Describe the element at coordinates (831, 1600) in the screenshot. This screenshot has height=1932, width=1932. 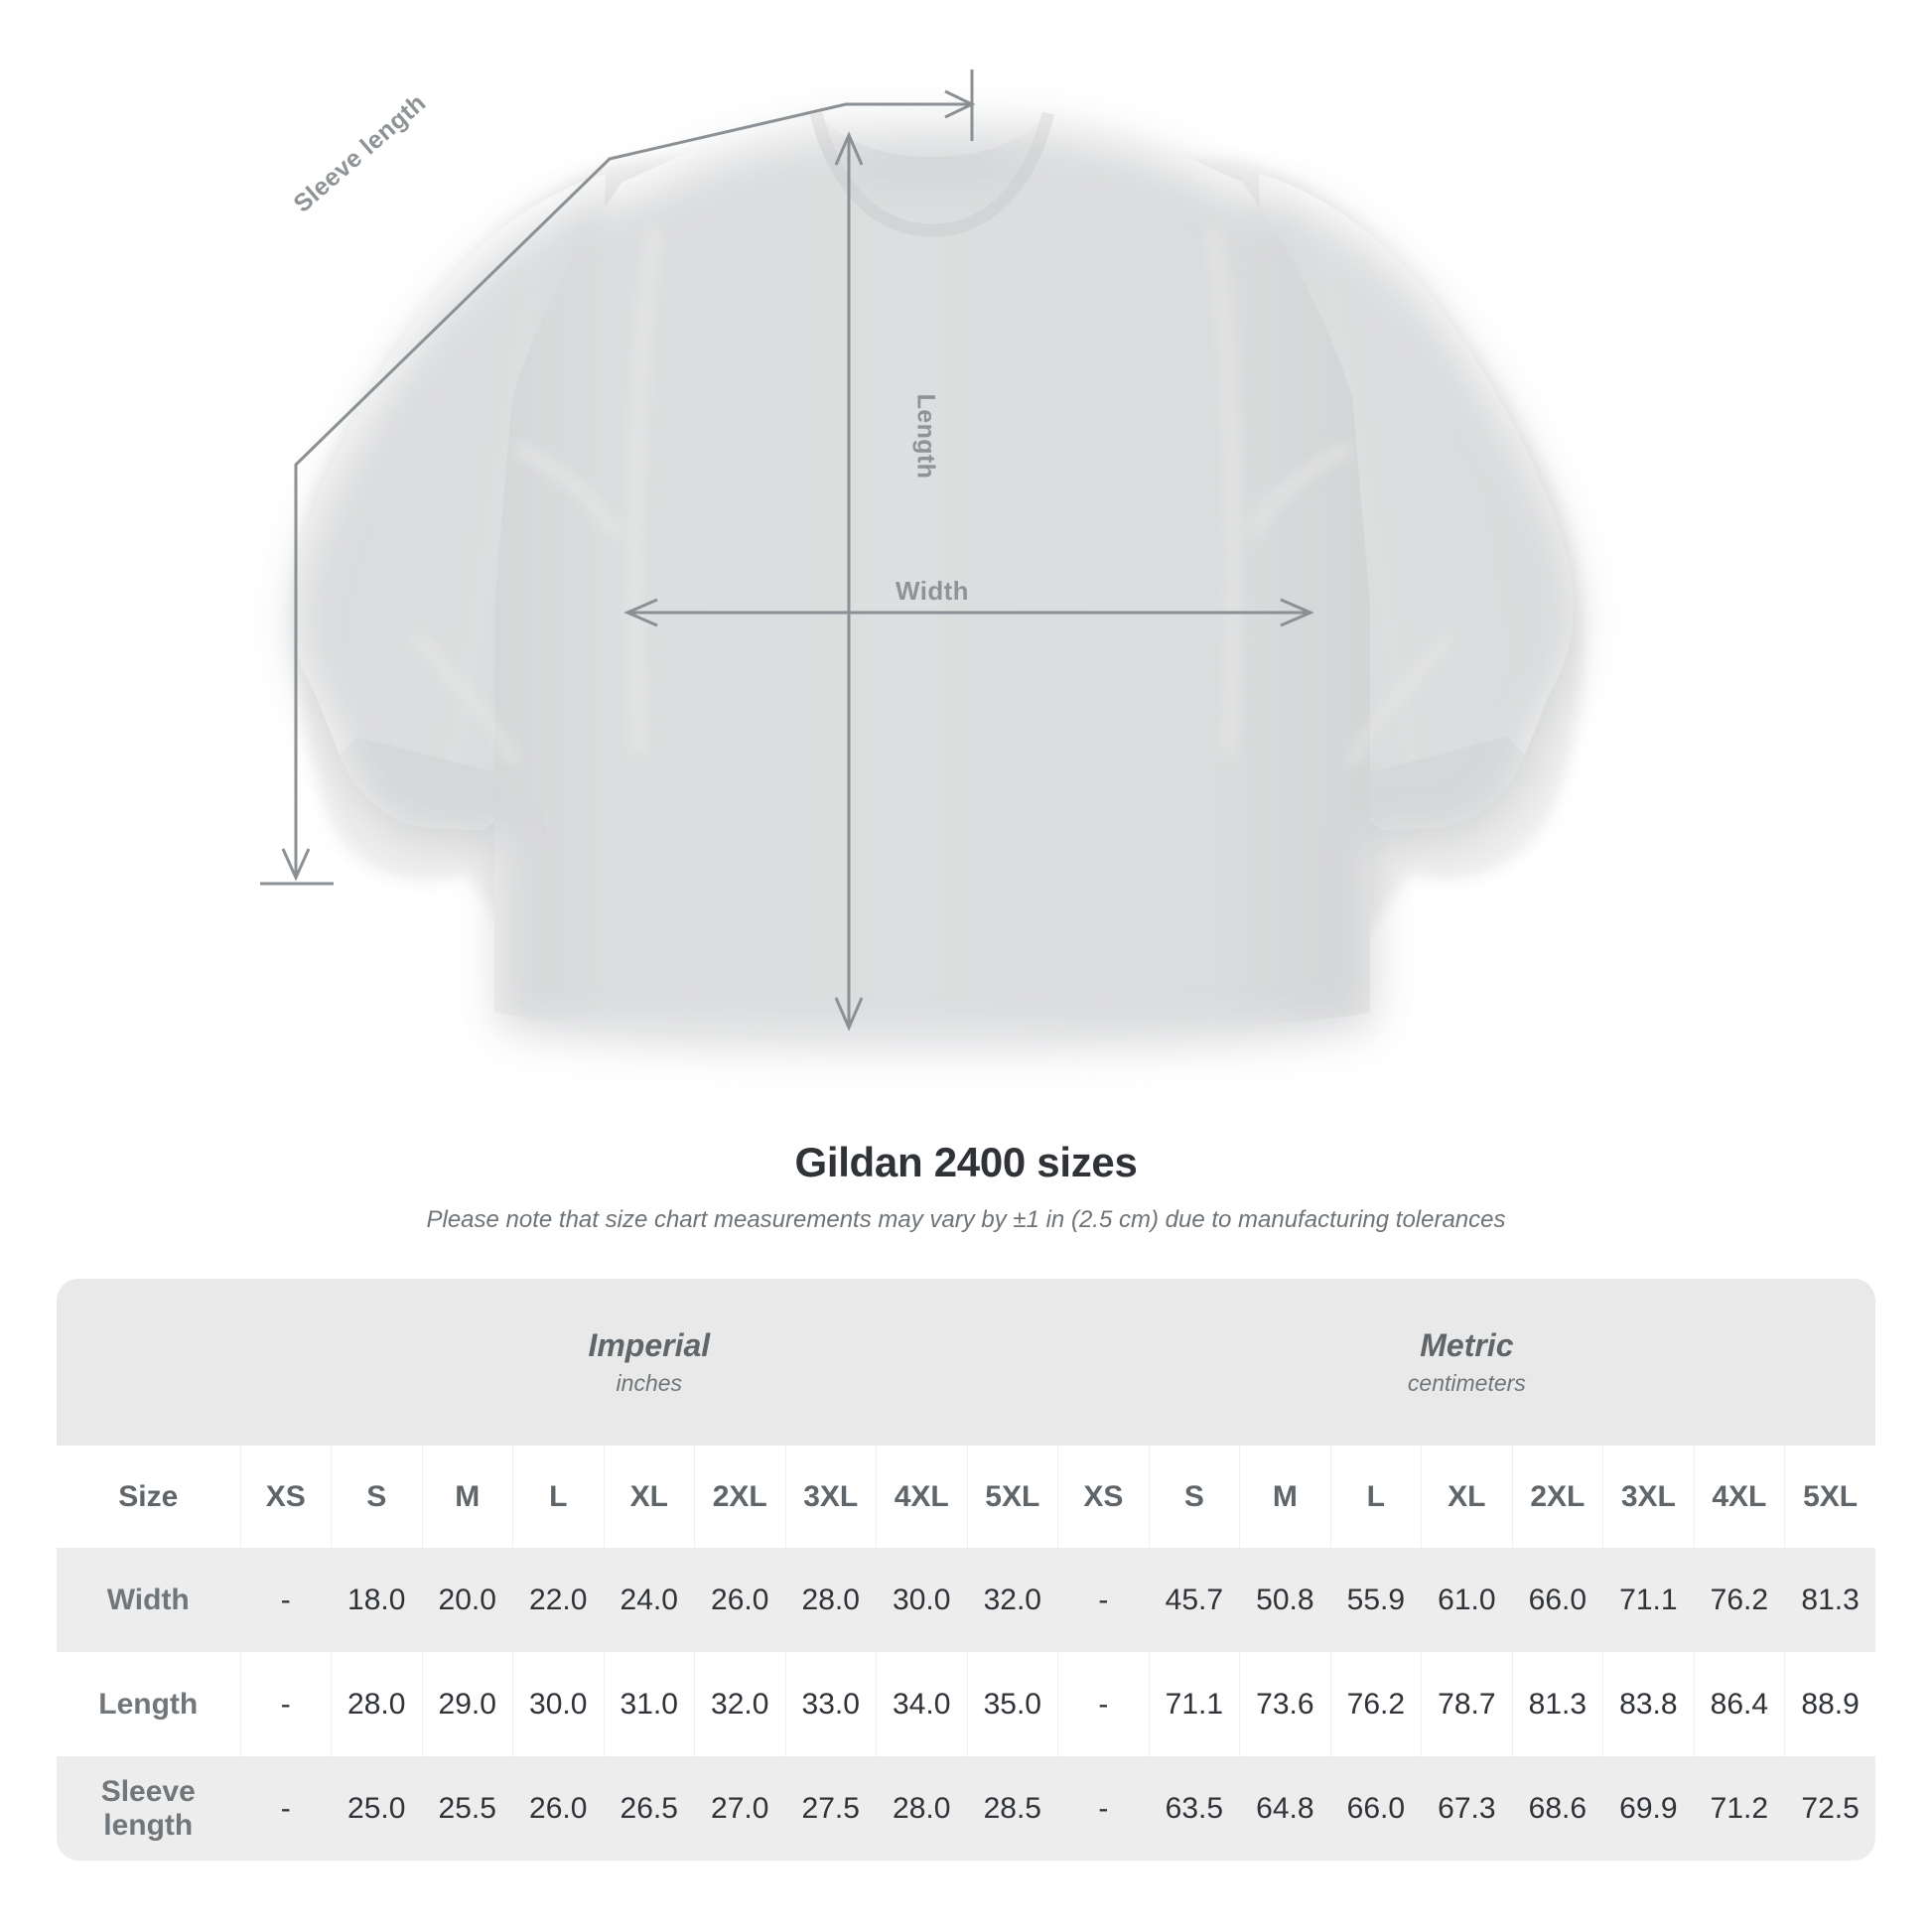
I see `cell-width-imperial-3xl: 28.0` at that location.